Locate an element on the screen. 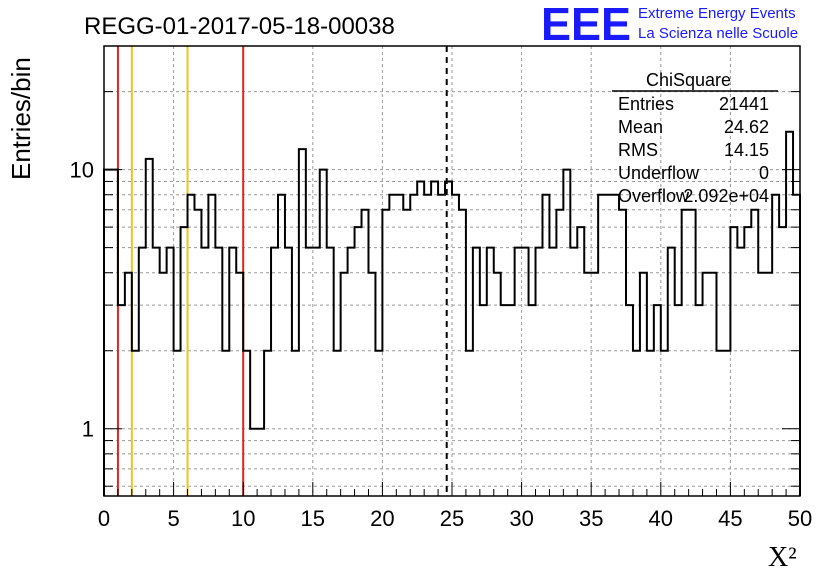 Image resolution: width=836 pixels, height=572 pixels. chart-title: REGG-01-2017-05-18-00038 is located at coordinates (239, 26).